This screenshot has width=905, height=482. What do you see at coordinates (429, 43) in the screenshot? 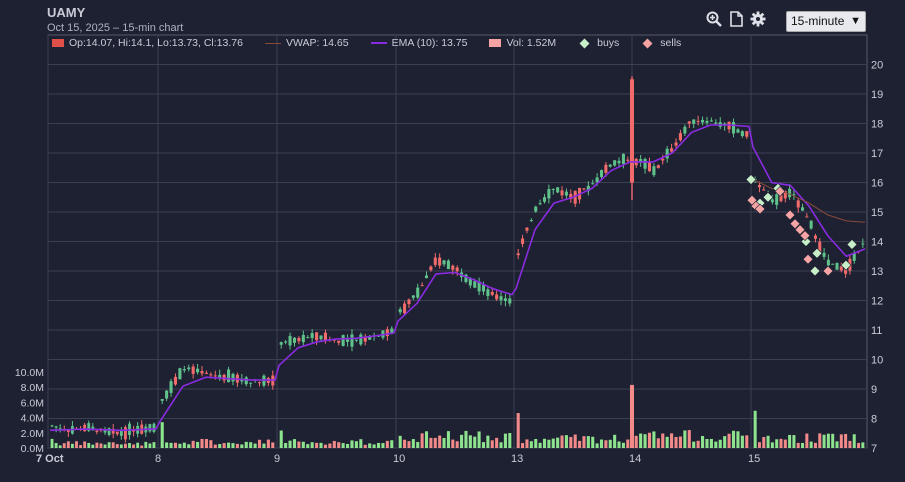
I see `legend-ema-text: EMA (10): 13.75` at bounding box center [429, 43].